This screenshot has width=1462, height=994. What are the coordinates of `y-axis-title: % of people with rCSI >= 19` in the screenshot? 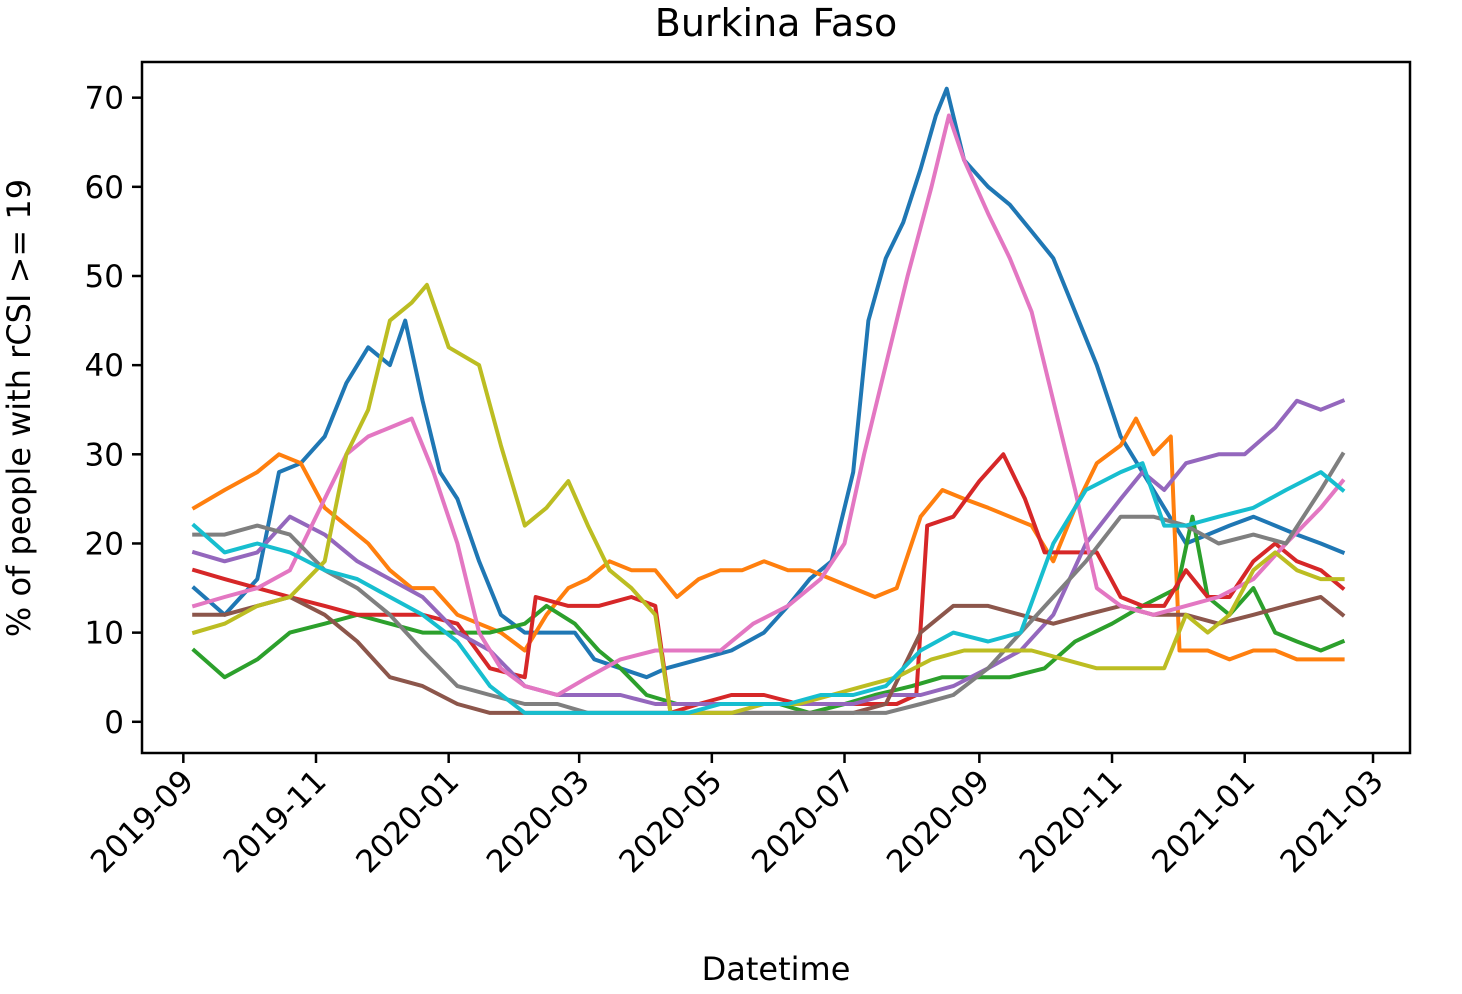 It's located at (19, 408).